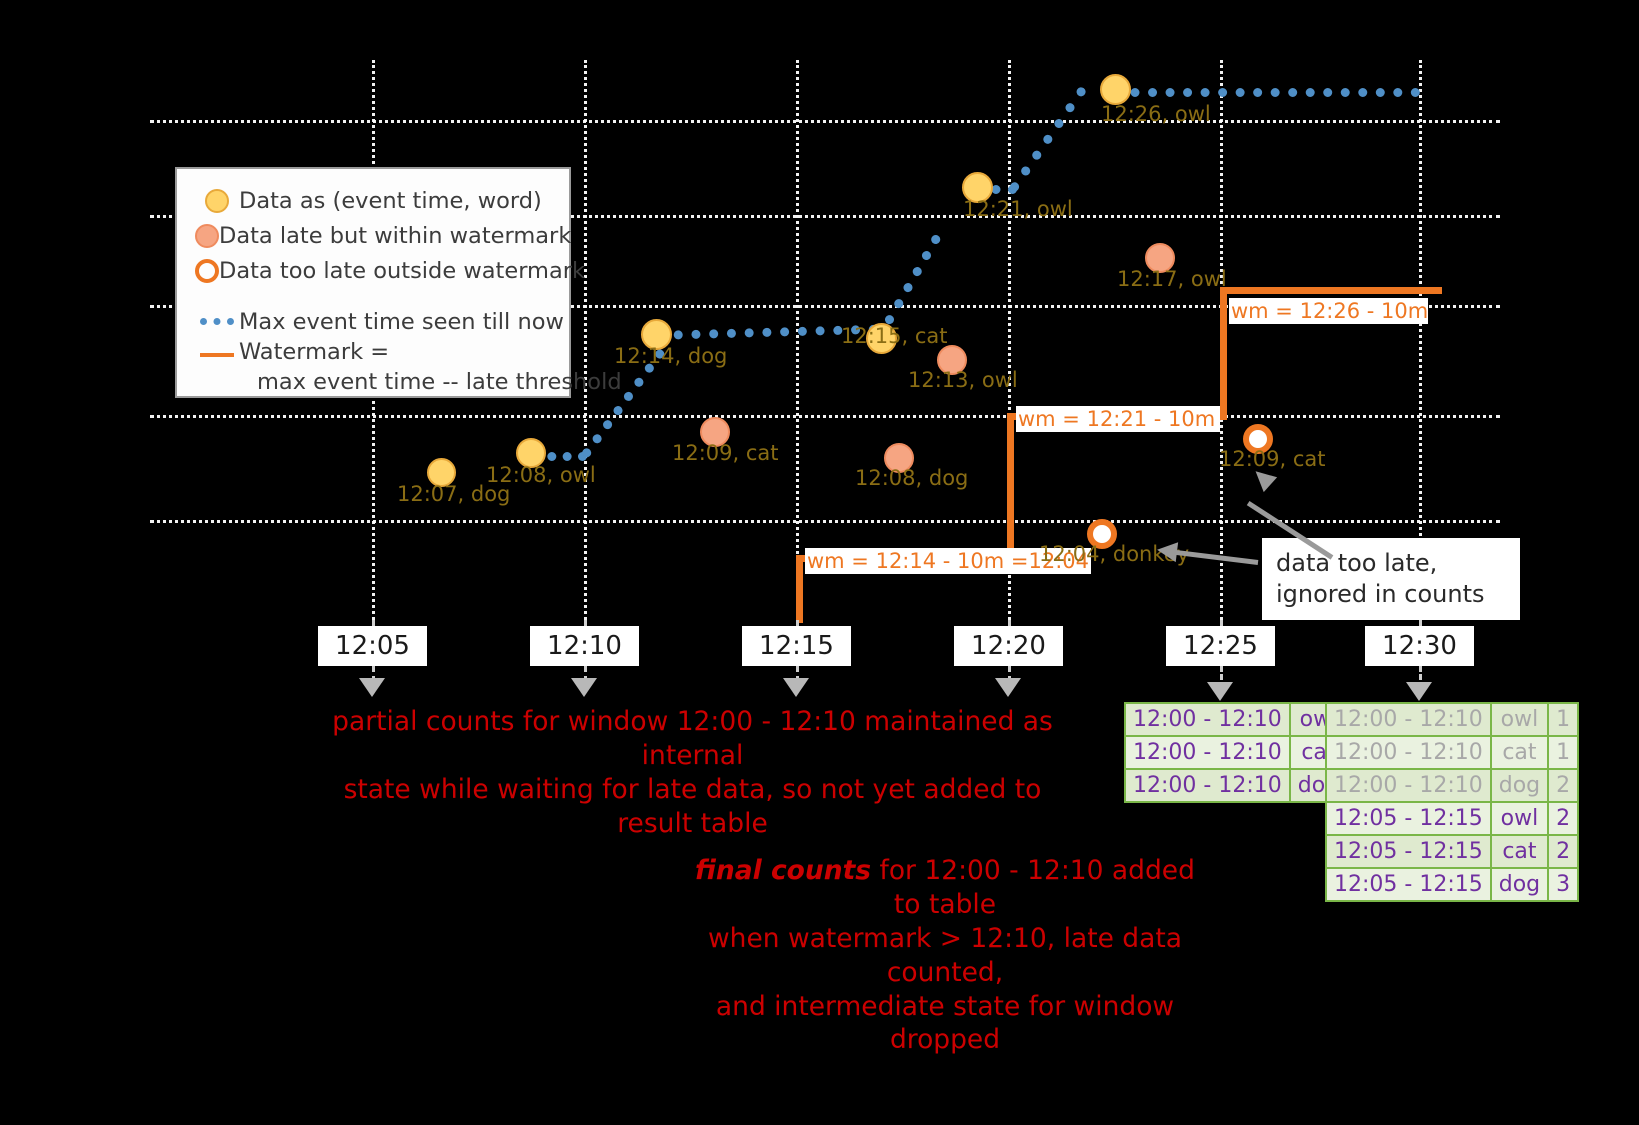  What do you see at coordinates (207, 270) in the screenshot?
I see `hollow-orange-dot-icon` at bounding box center [207, 270].